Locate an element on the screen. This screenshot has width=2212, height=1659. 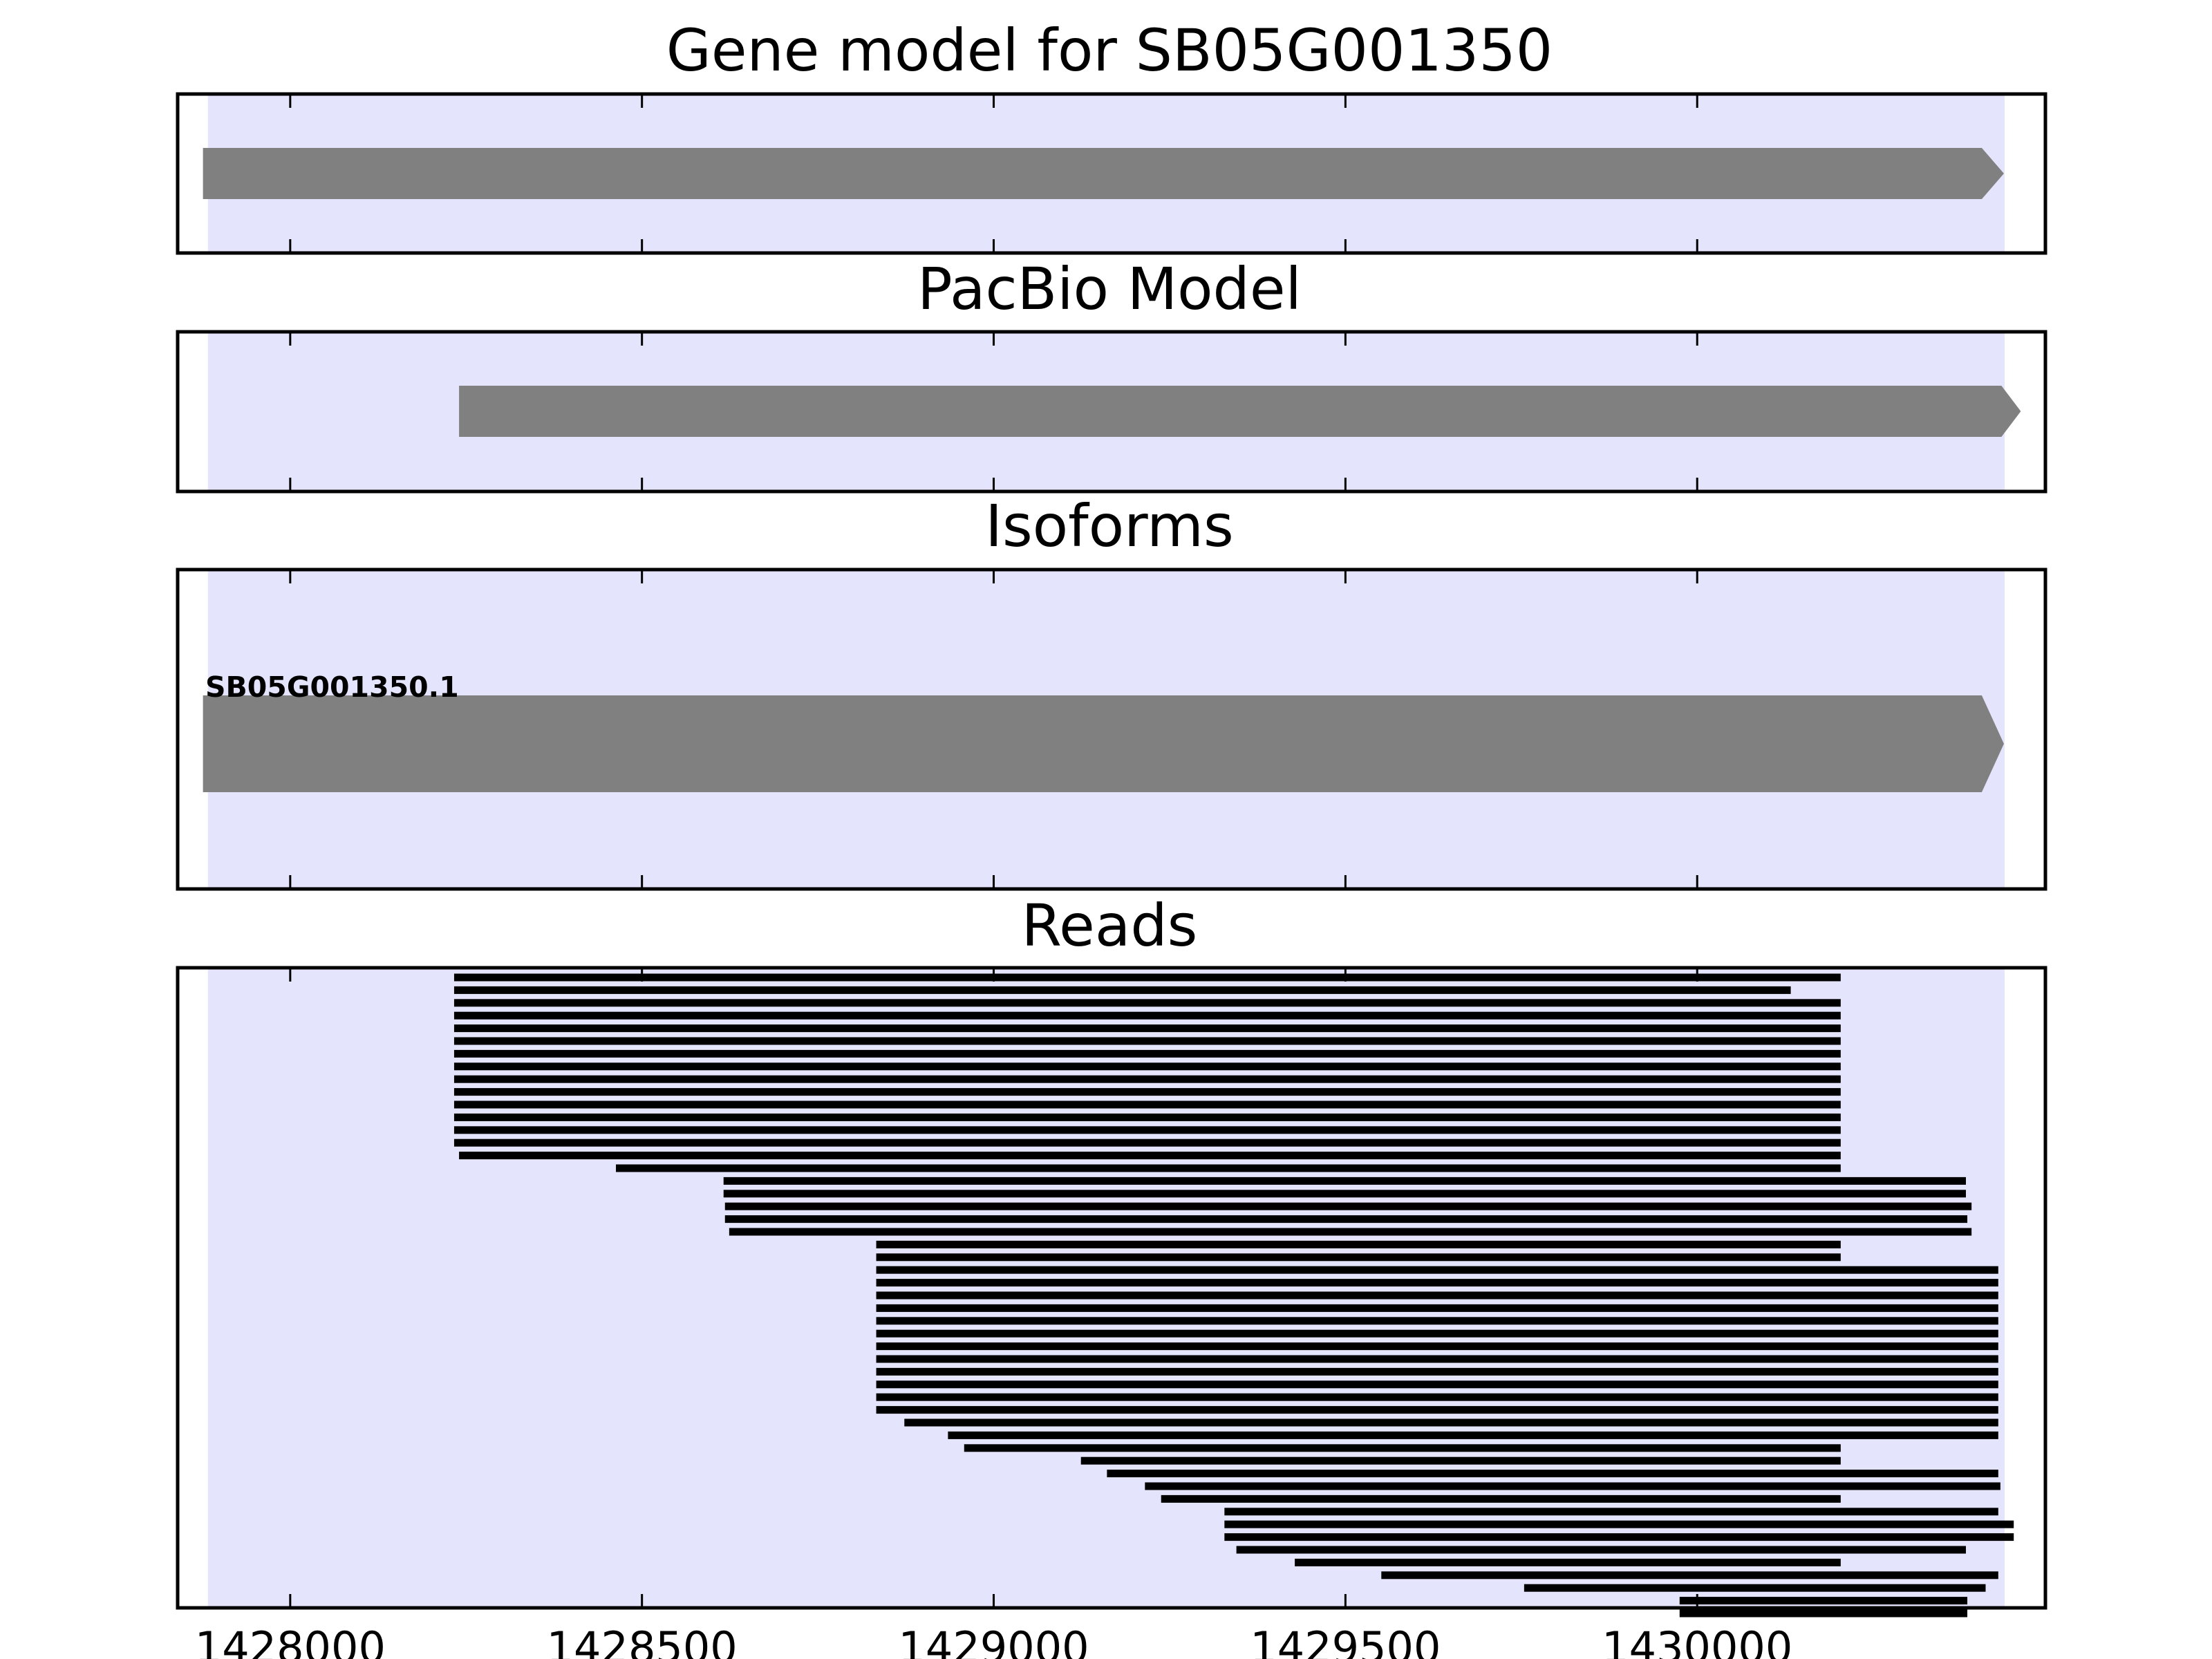
title-isoforms: Isoforms is located at coordinates (1110, 526).